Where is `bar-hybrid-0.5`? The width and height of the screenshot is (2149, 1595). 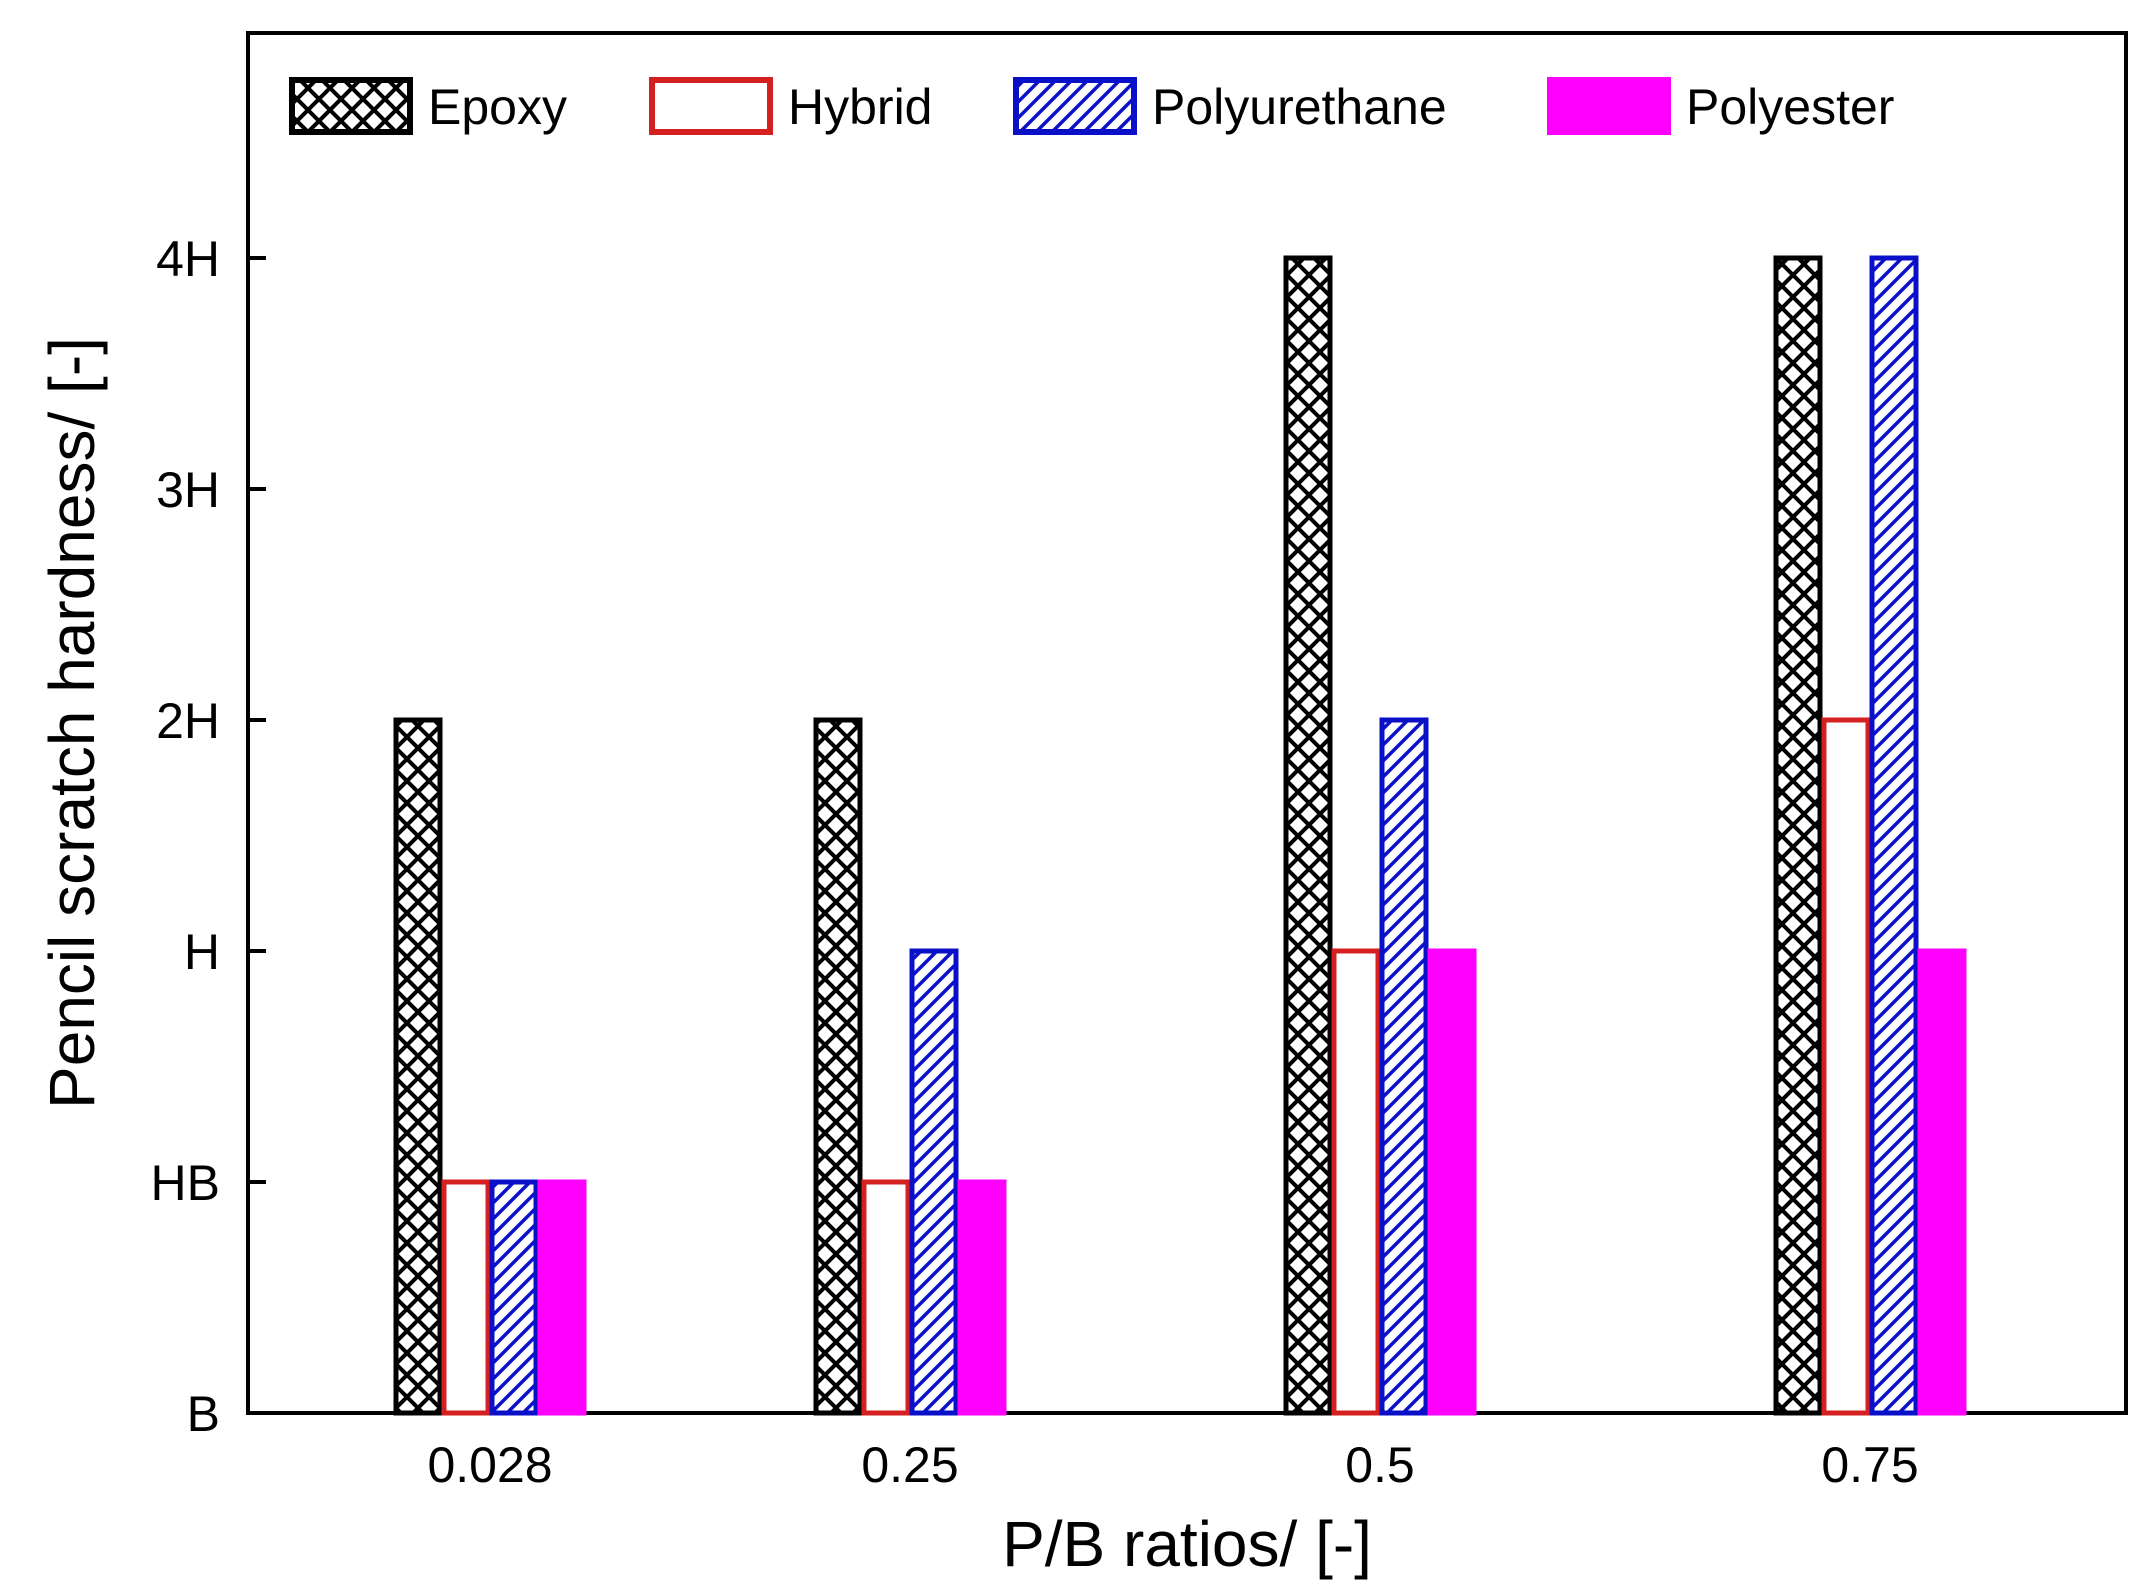 bar-hybrid-0.5 is located at coordinates (1356, 1182).